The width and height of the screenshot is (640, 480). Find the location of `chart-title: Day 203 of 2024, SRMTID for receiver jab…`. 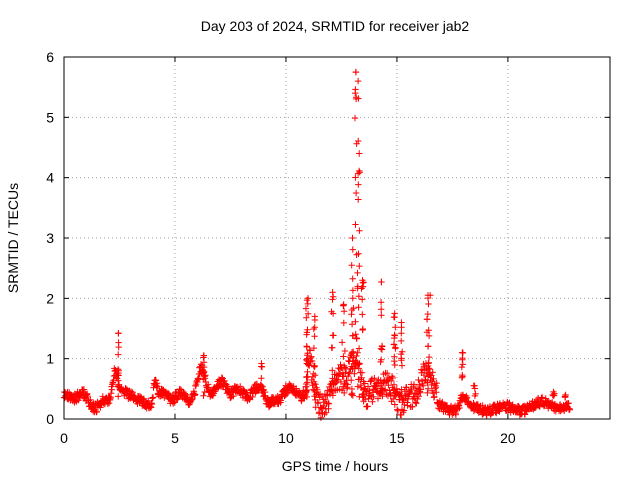

chart-title: Day 203 of 2024, SRMTID for receiver jab… is located at coordinates (335, 26).